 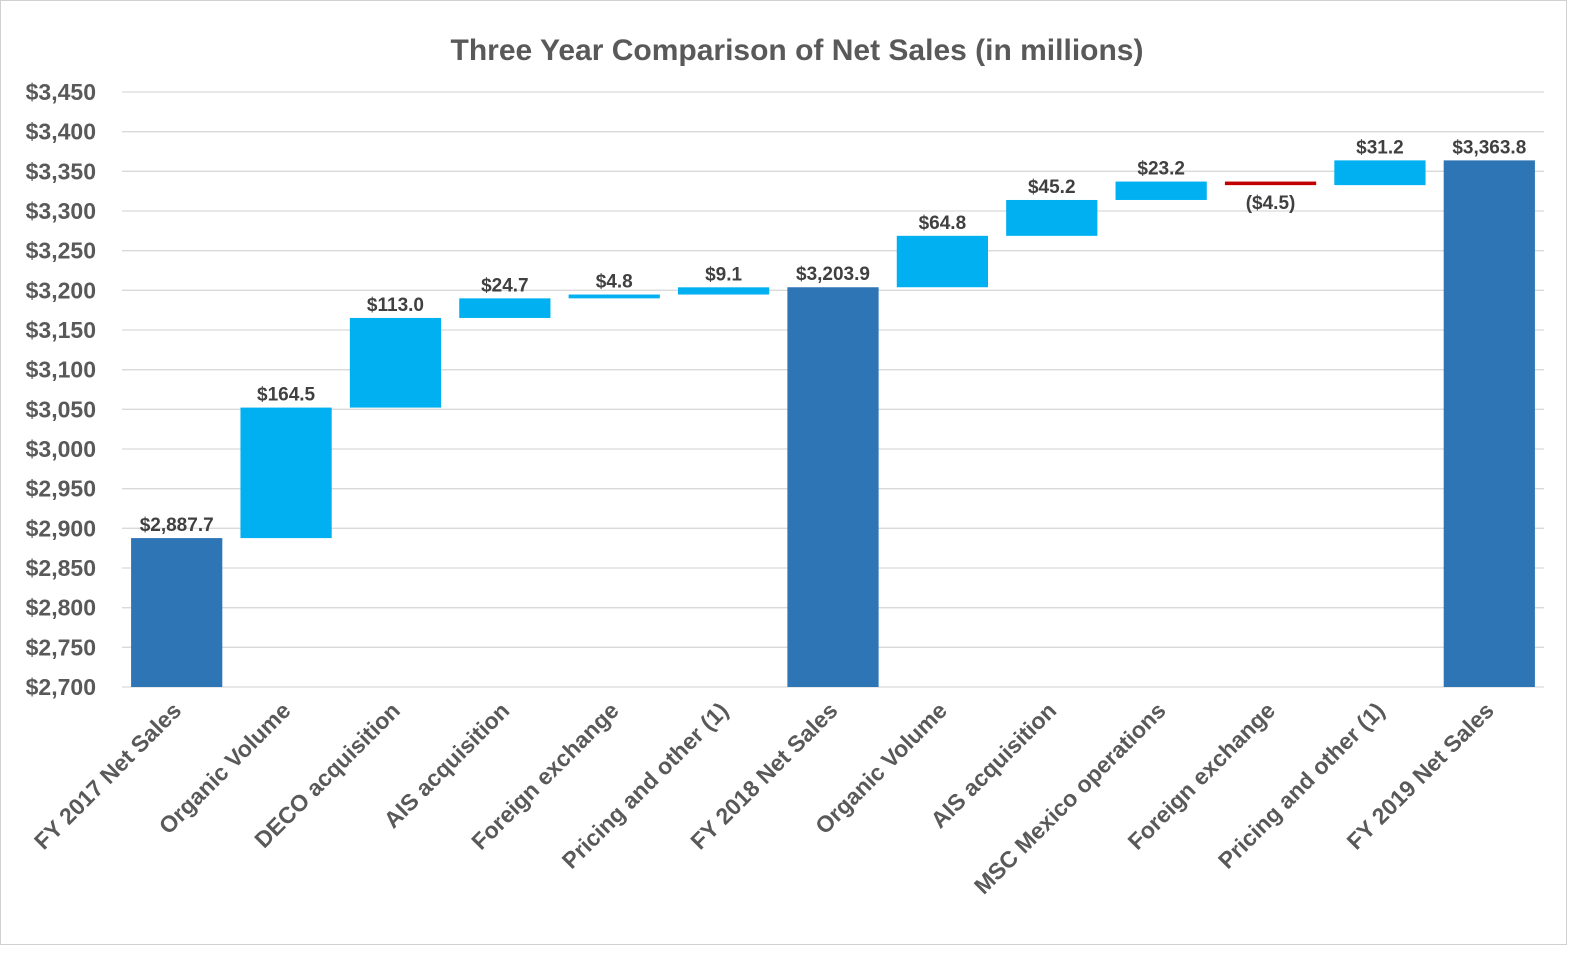 What do you see at coordinates (177, 525) in the screenshot?
I see `data-label: $2,887.7` at bounding box center [177, 525].